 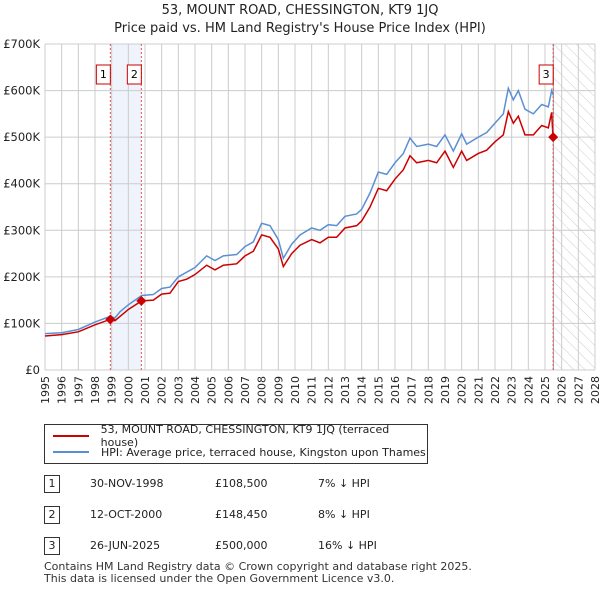 What do you see at coordinates (295, 390) in the screenshot?
I see `x-tick-label: 2010` at bounding box center [295, 390].